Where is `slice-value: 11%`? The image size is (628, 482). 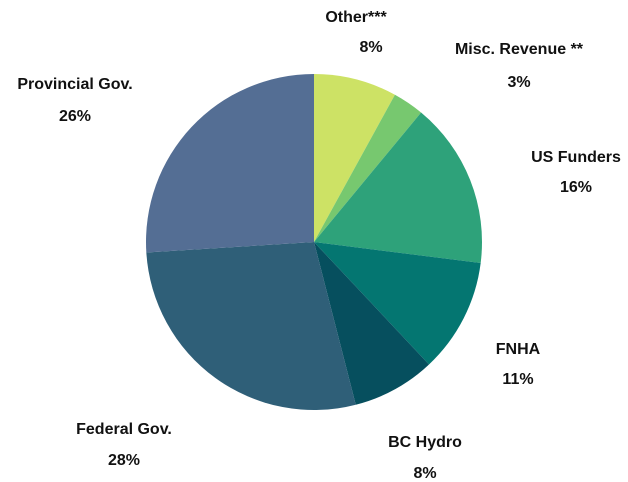
slice-value: 11% is located at coordinates (517, 379).